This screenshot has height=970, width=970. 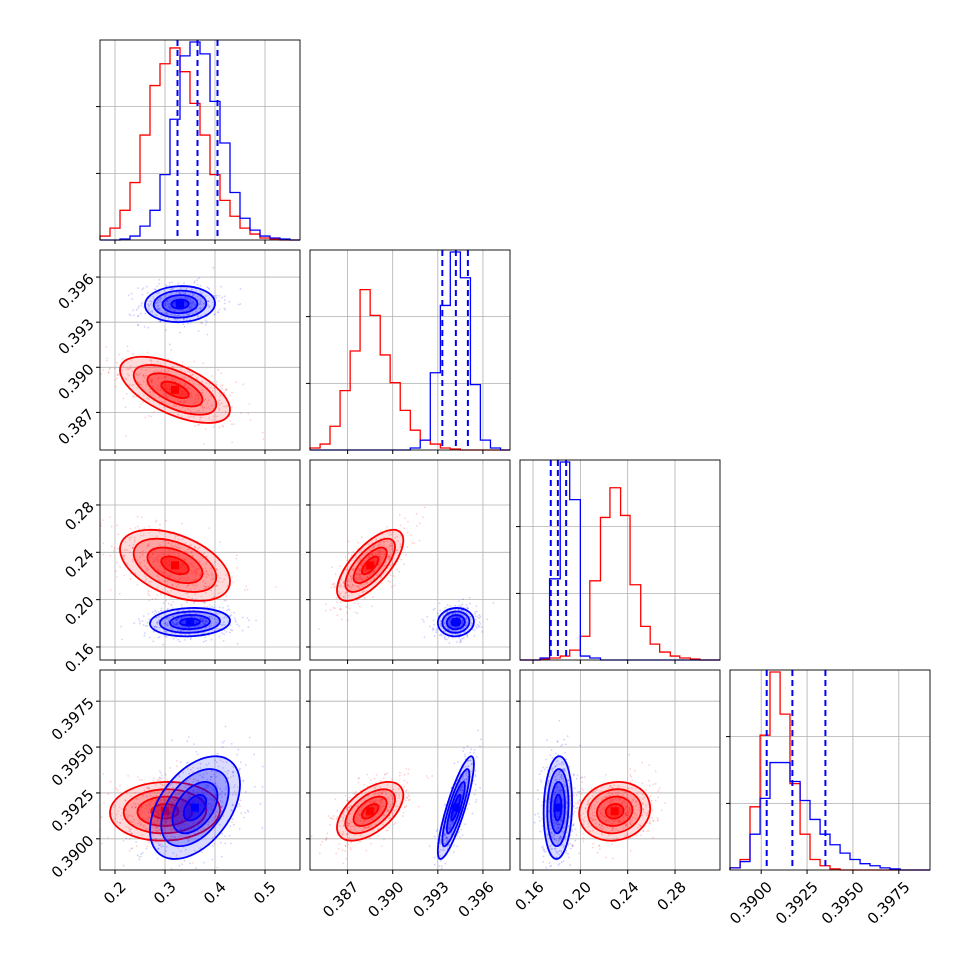 I want to click on density-peak-red, so click(x=165, y=811).